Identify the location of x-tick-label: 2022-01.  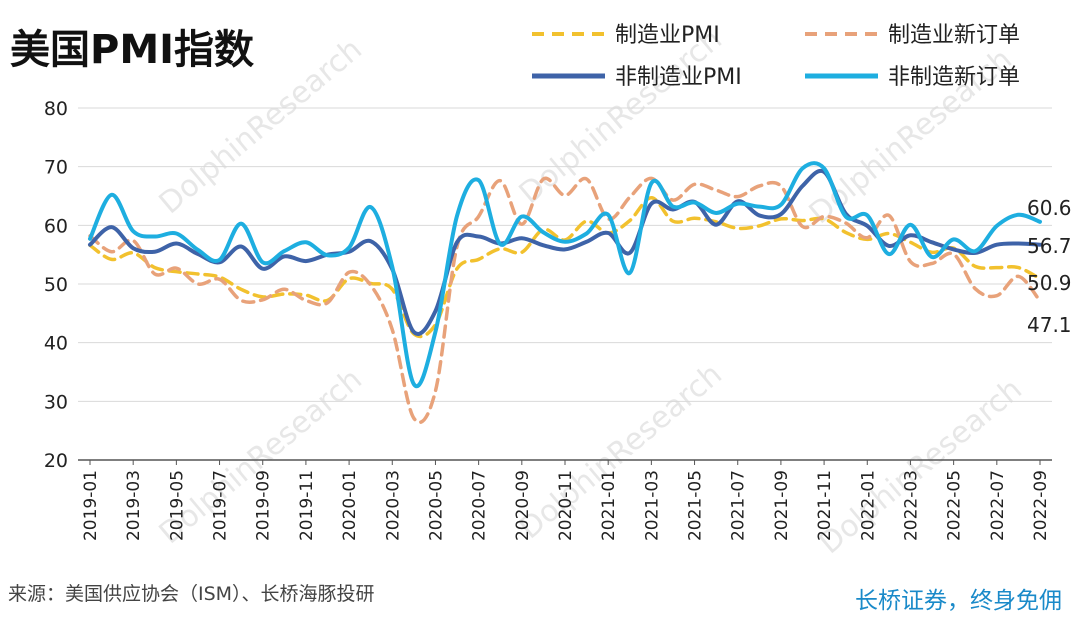
(868, 505).